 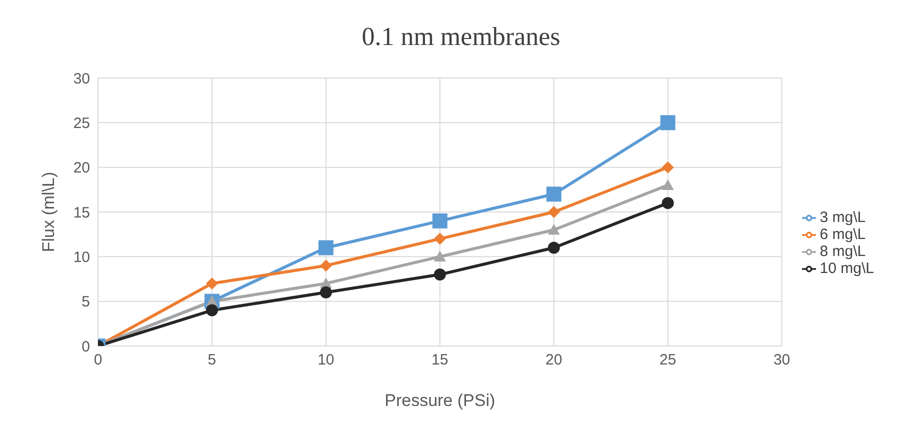 What do you see at coordinates (781, 360) in the screenshot?
I see `x-tick-label: 30` at bounding box center [781, 360].